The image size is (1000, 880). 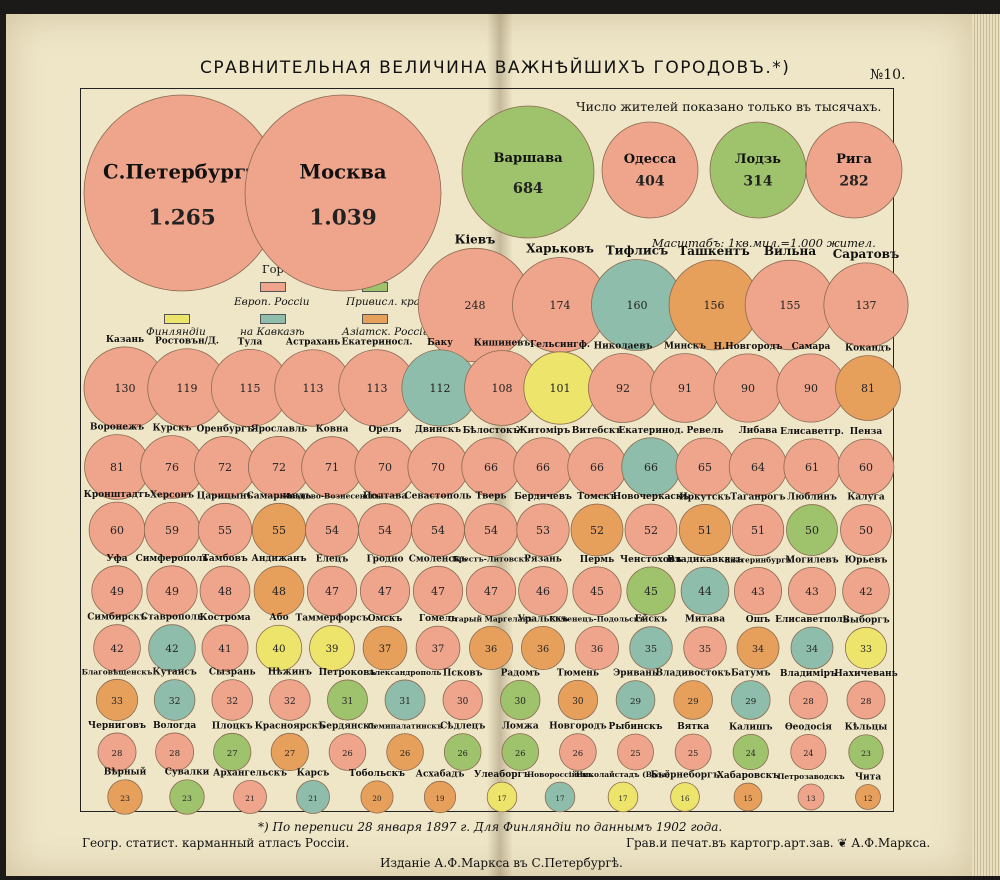 I want to click on city-name: Кокандъ, so click(x=868, y=349).